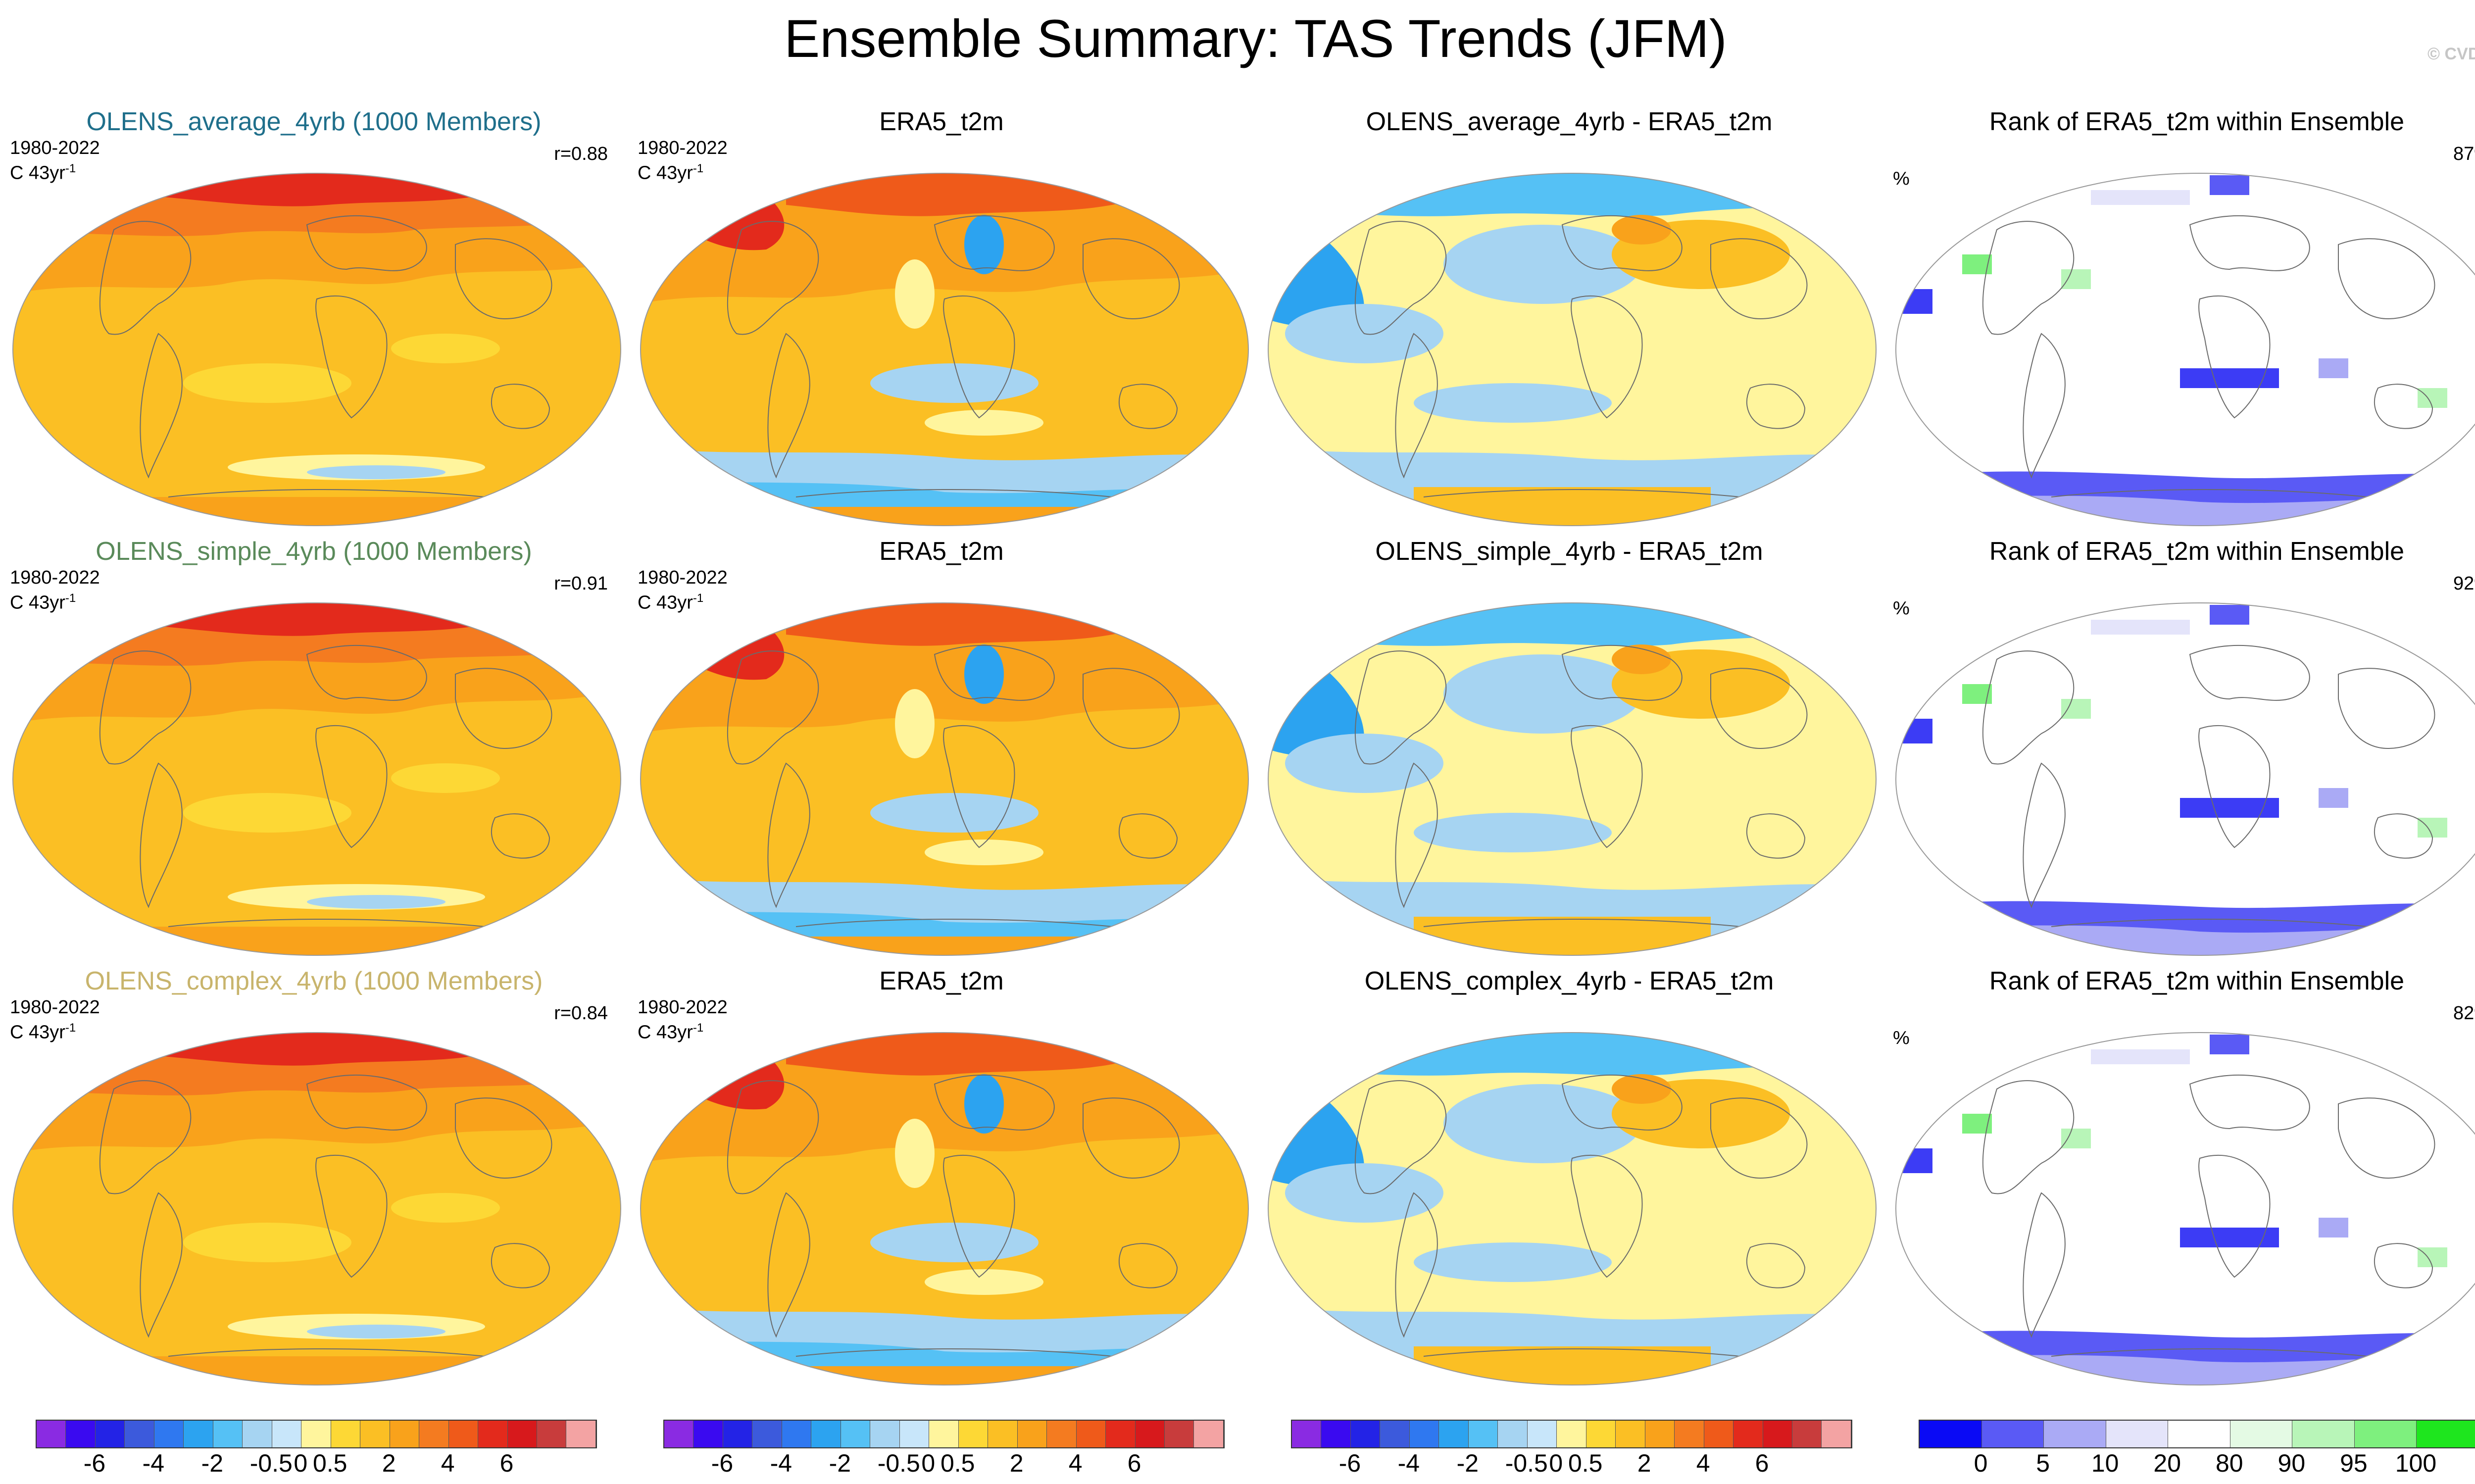 The width and height of the screenshot is (2475, 1484). I want to click on colorbar-tick-label: 100, so click(2416, 1463).